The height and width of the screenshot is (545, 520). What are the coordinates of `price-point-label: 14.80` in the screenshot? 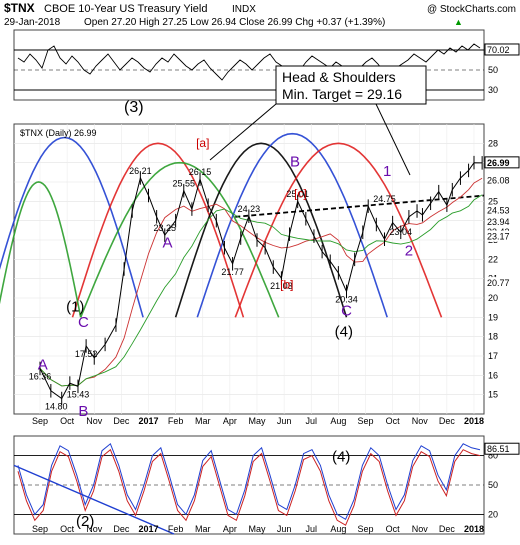 It's located at (56, 407).